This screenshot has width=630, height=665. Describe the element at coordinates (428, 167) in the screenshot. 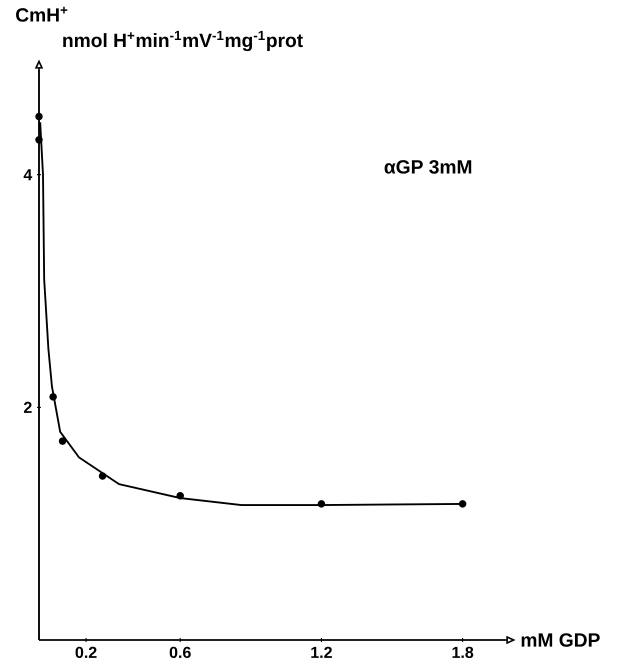

I see `annotation: αGP 3mM` at that location.